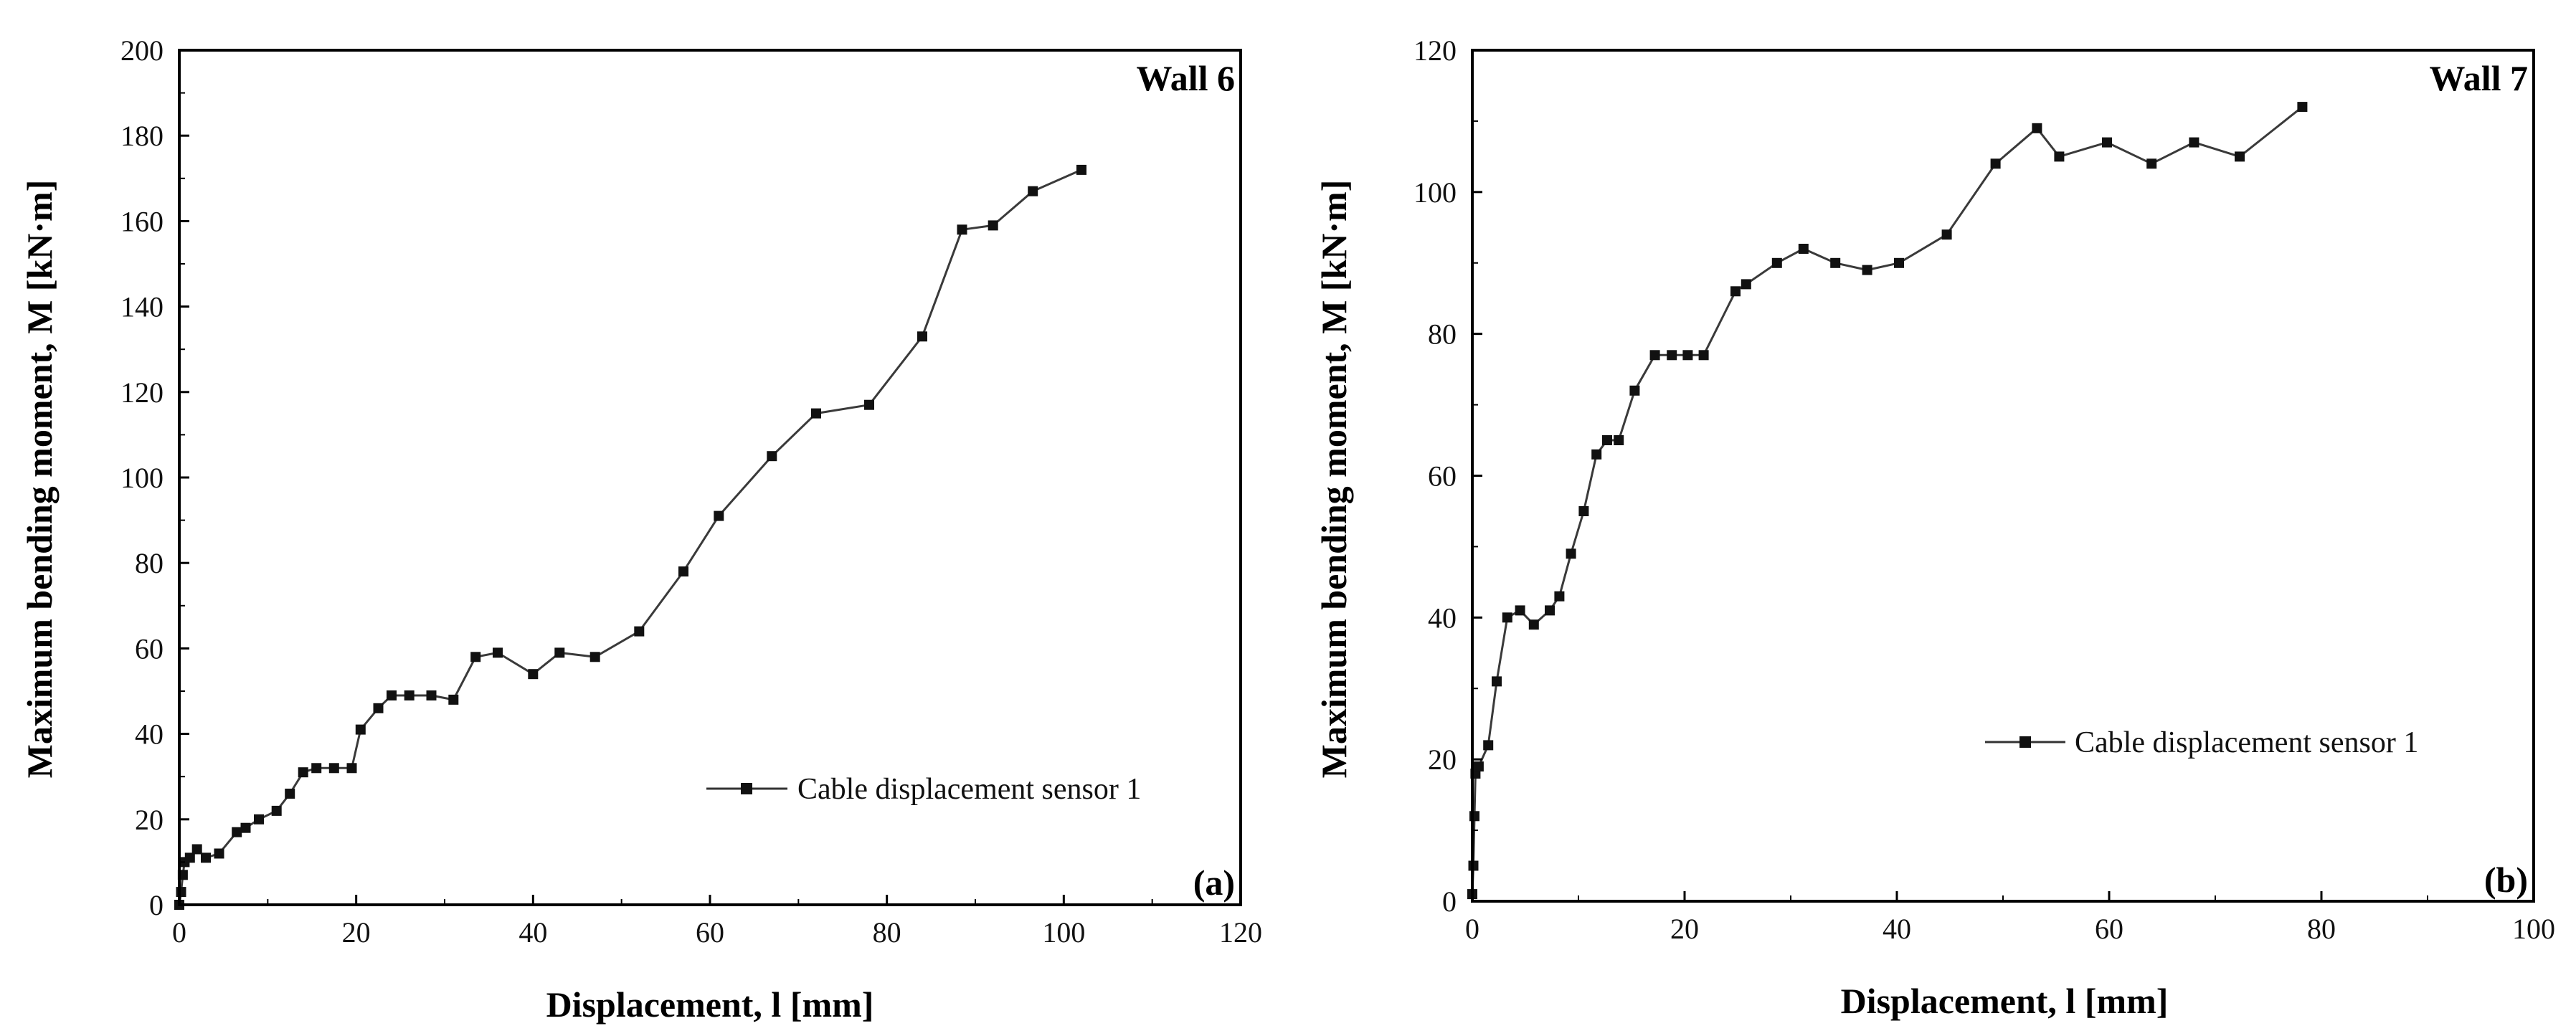 The image size is (2576, 1036). I want to click on y-tick-label: 180, so click(142, 136).